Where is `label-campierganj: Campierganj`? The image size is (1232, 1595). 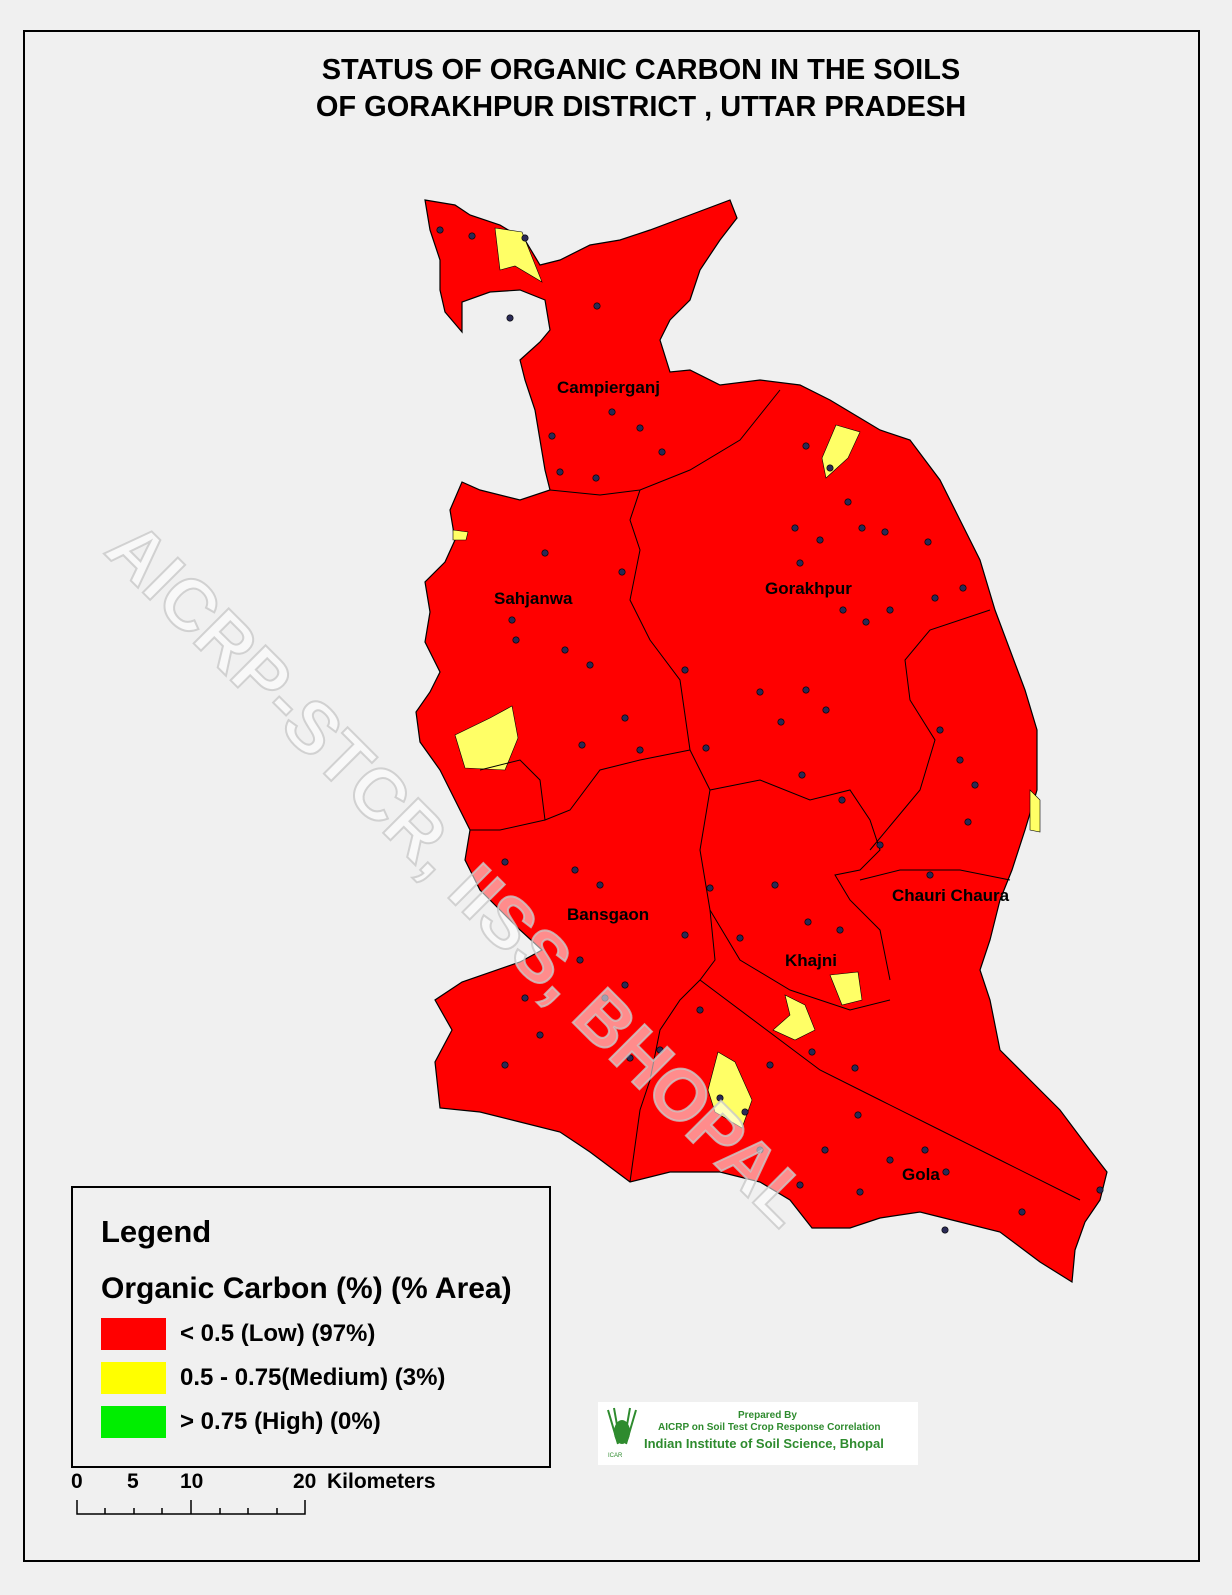
label-campierganj: Campierganj is located at coordinates (608, 387).